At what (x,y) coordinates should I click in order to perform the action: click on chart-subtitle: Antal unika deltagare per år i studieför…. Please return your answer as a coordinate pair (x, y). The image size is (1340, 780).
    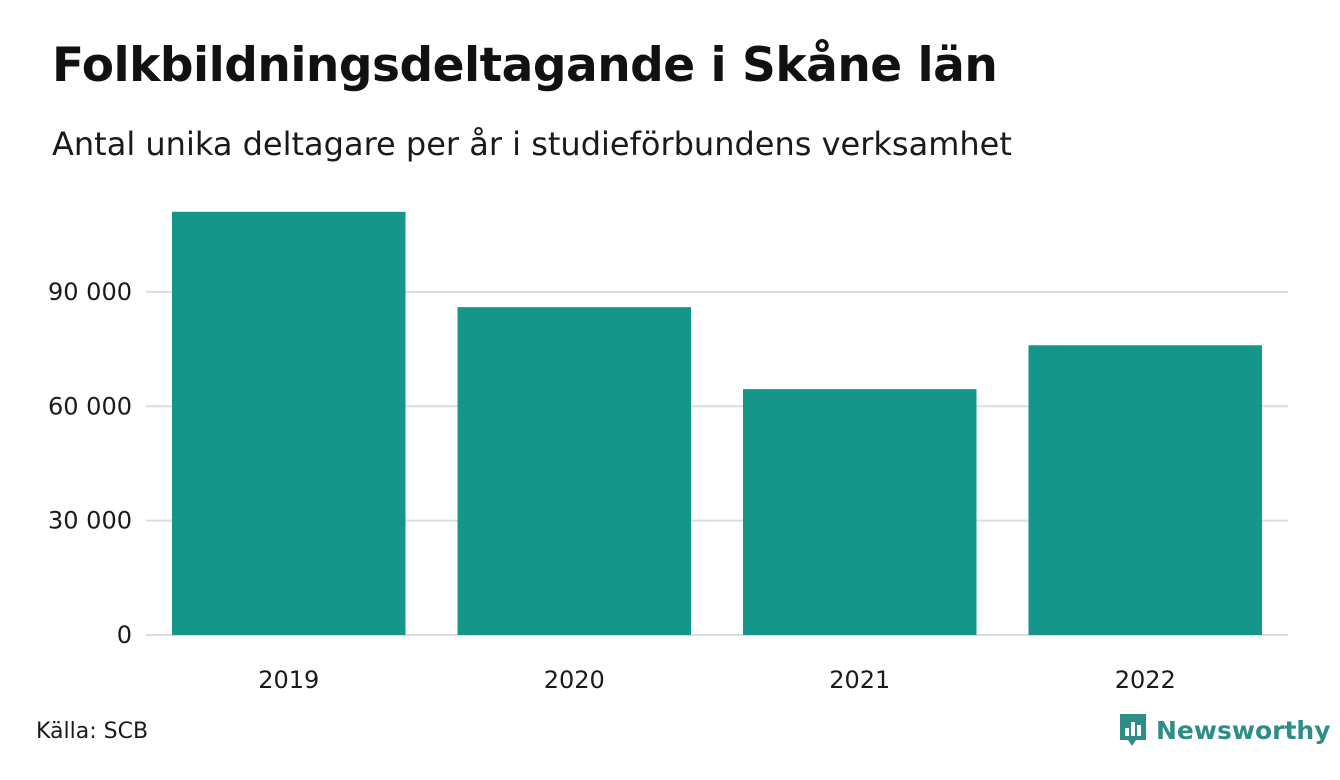
    Looking at the image, I should click on (532, 144).